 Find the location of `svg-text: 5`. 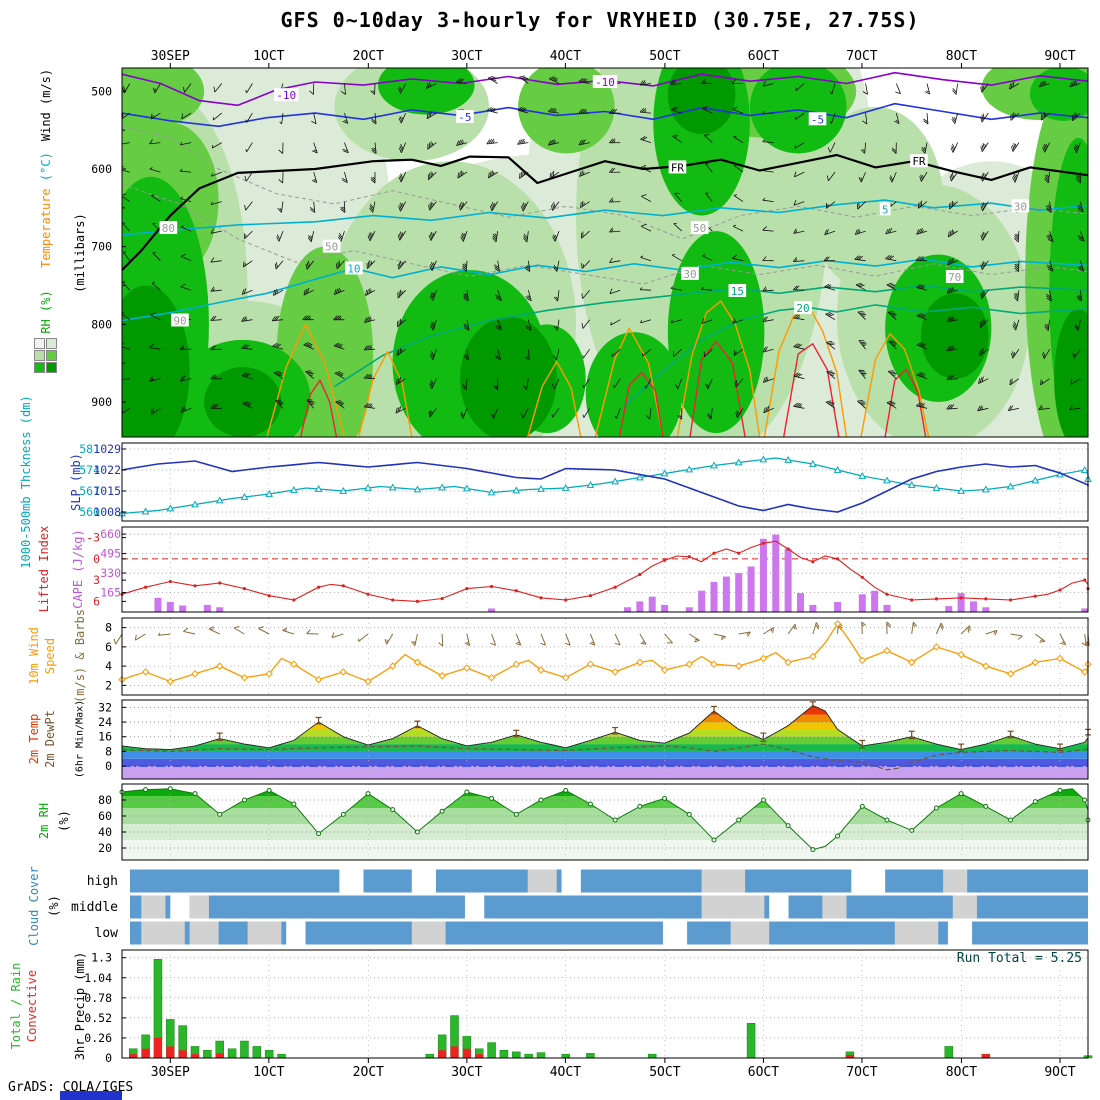

svg-text: 5 is located at coordinates (885, 209).